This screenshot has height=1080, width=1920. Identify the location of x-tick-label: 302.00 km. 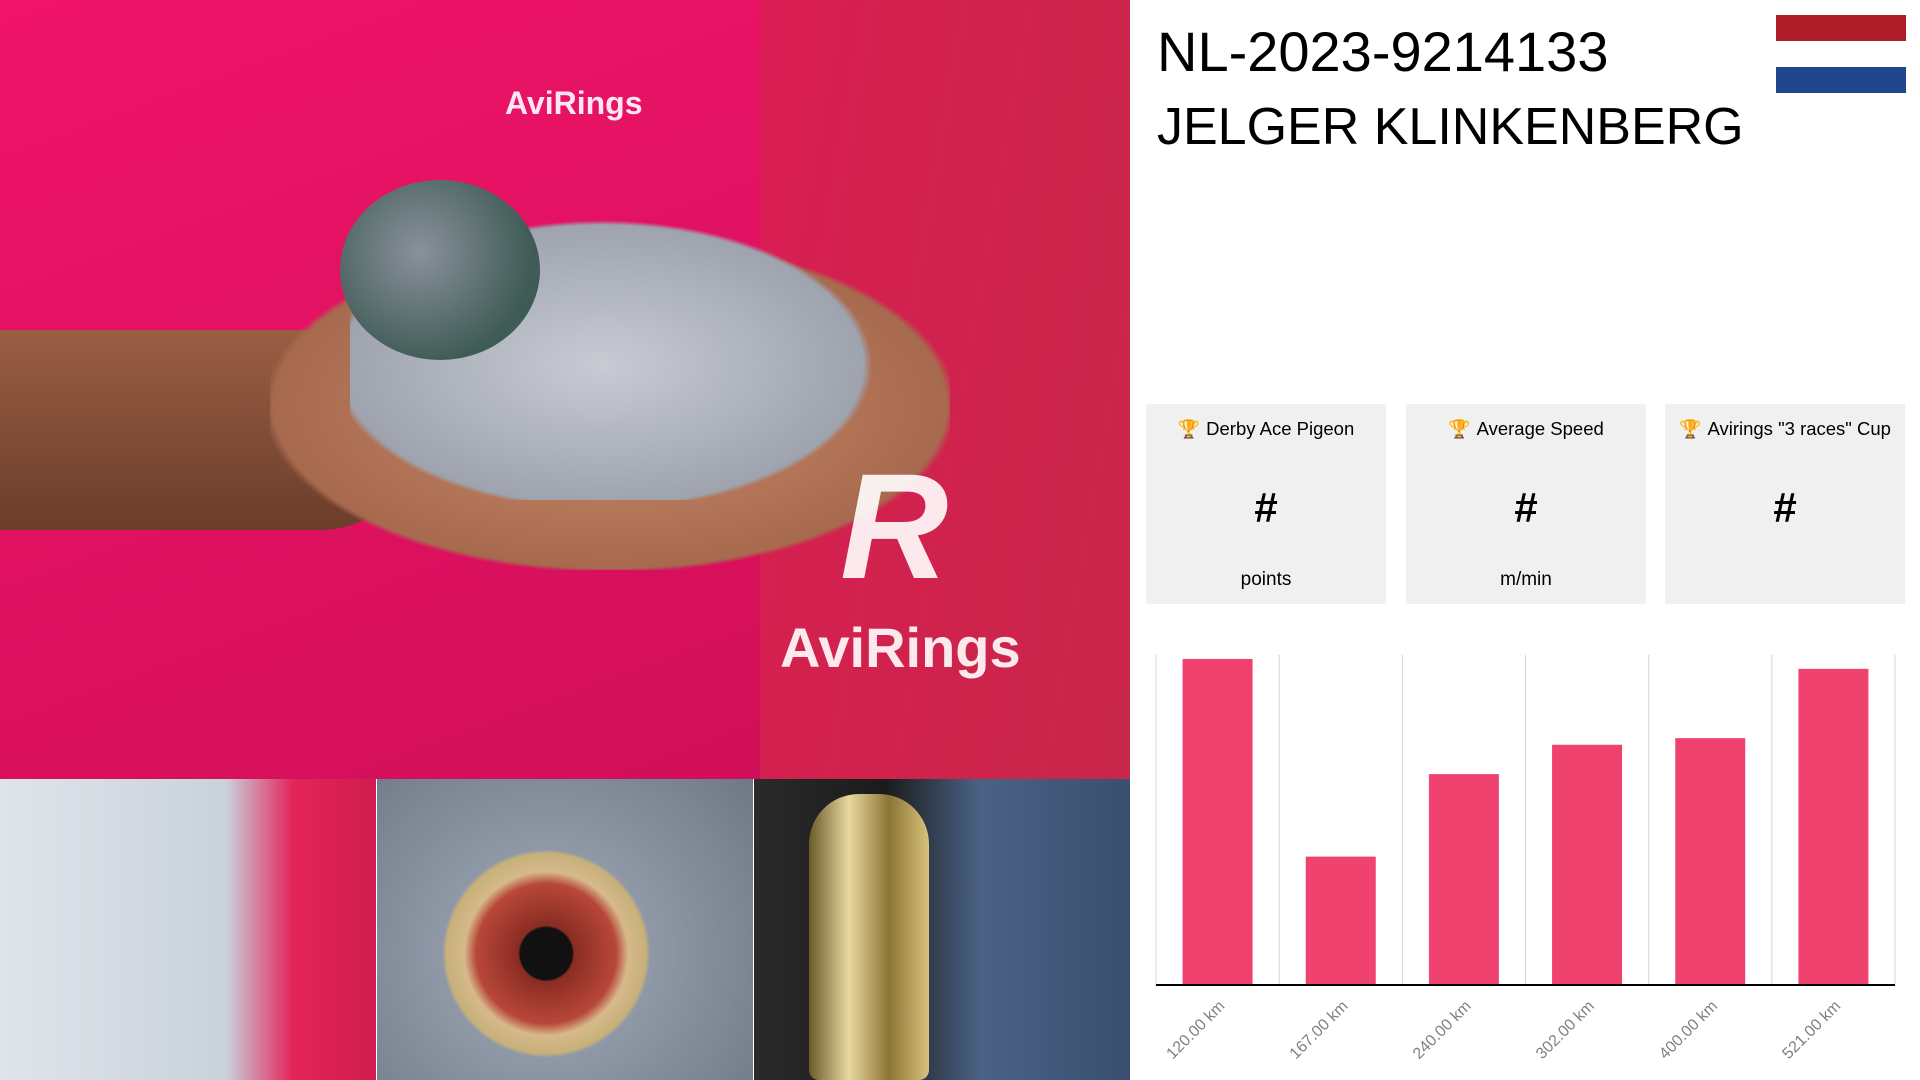
(1565, 1030).